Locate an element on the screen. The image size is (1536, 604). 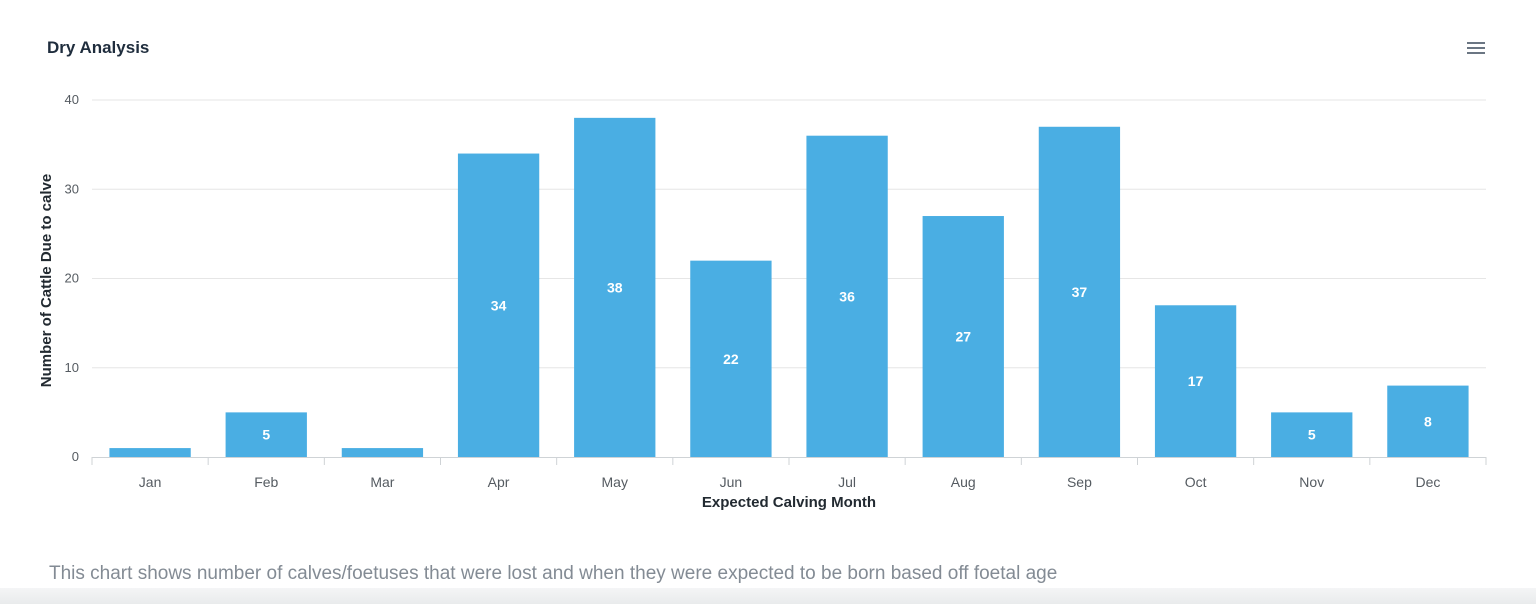
data-label: 36 is located at coordinates (847, 296).